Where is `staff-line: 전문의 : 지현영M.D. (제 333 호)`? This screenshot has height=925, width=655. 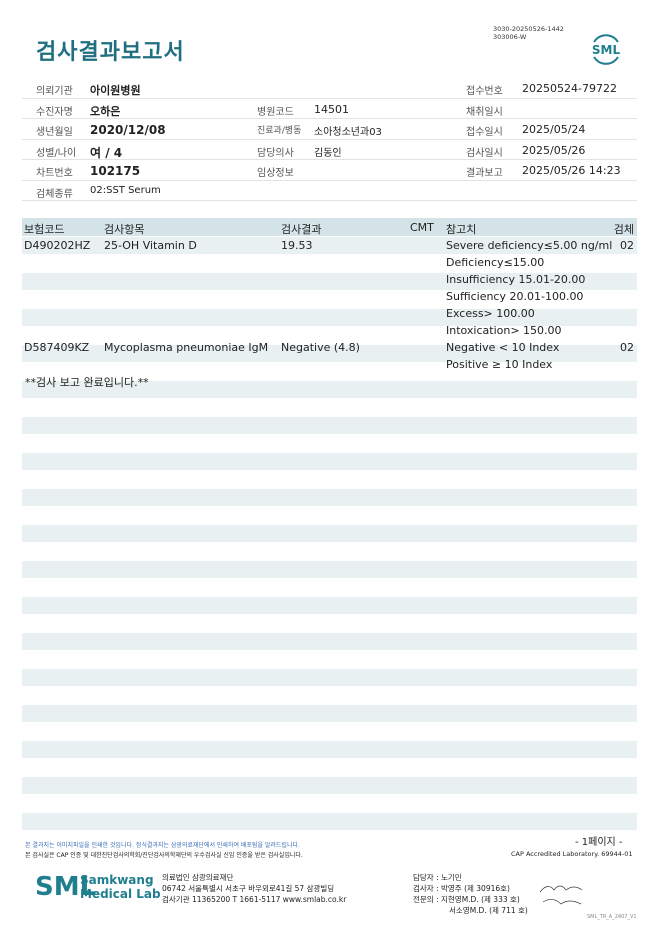 staff-line: 전문의 : 지현영M.D. (제 333 호) is located at coordinates (466, 899).